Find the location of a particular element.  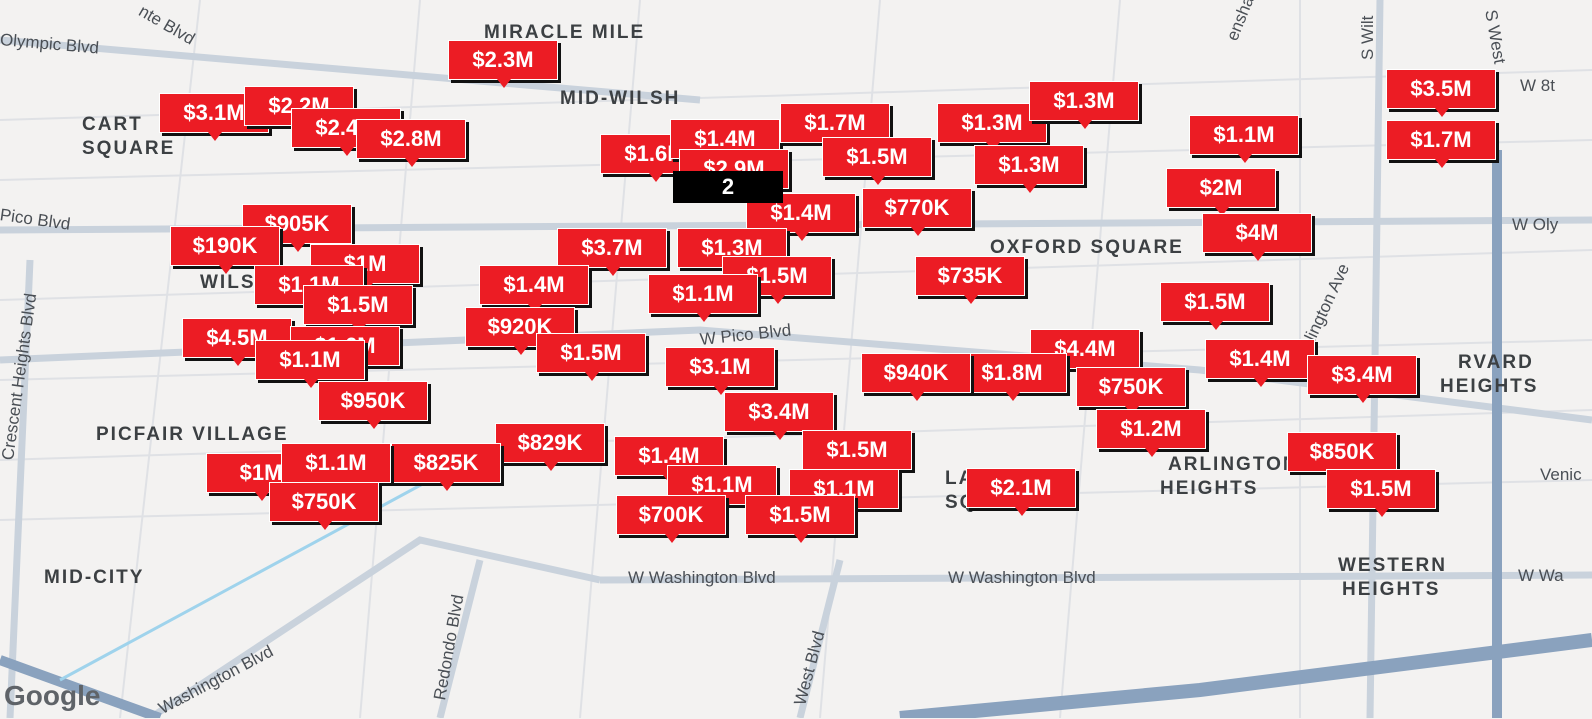

price-marker: $735K is located at coordinates (970, 280).